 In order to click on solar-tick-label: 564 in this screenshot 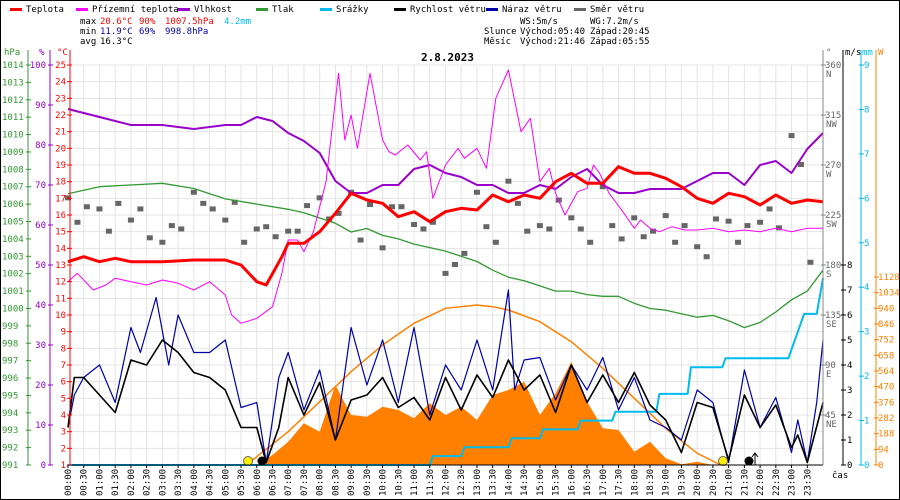, I will do `click(886, 372)`.